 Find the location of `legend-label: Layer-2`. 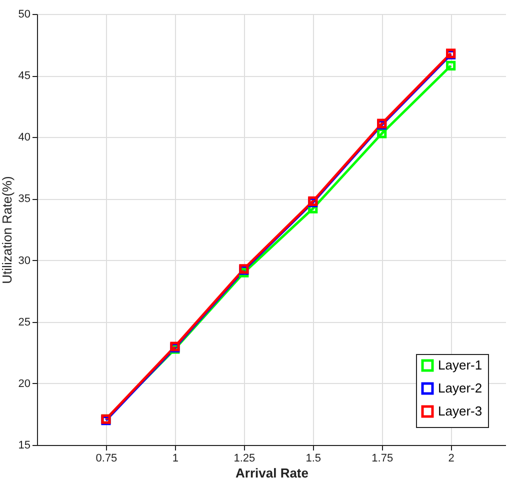

legend-label: Layer-2 is located at coordinates (460, 388).